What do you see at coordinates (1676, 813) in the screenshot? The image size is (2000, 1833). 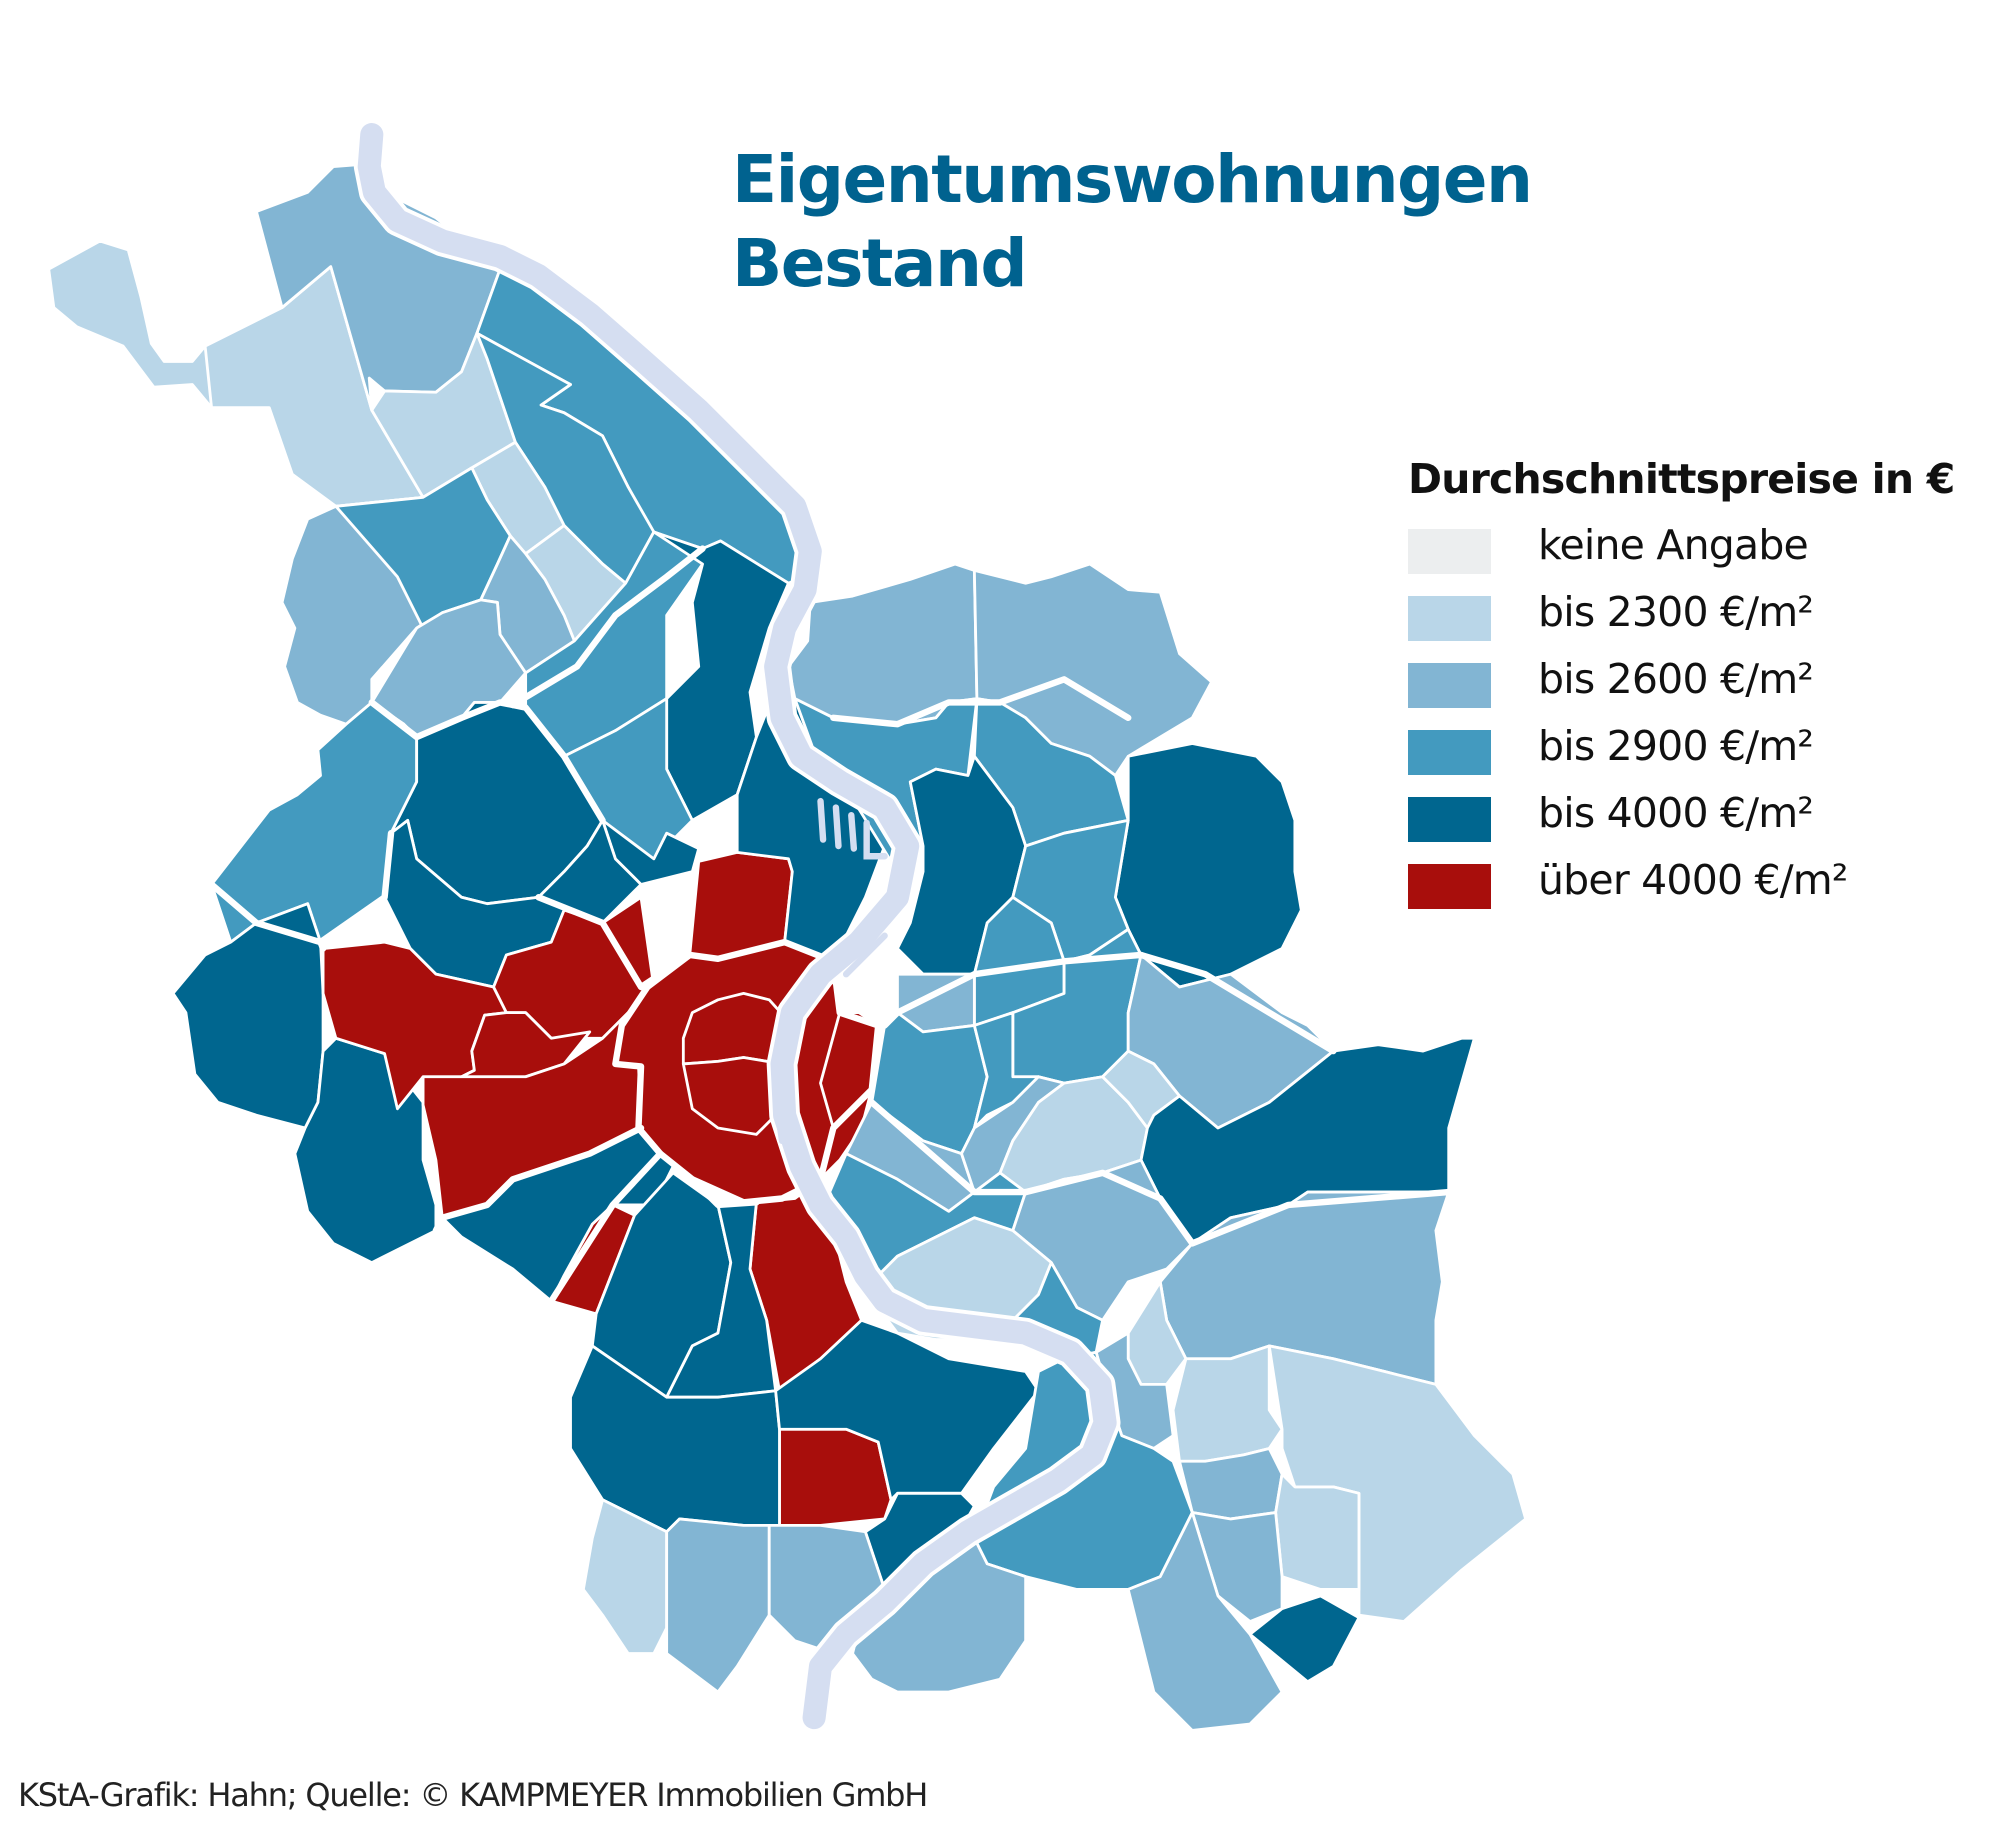 I see `legend-label: bis 4000 €/m²` at bounding box center [1676, 813].